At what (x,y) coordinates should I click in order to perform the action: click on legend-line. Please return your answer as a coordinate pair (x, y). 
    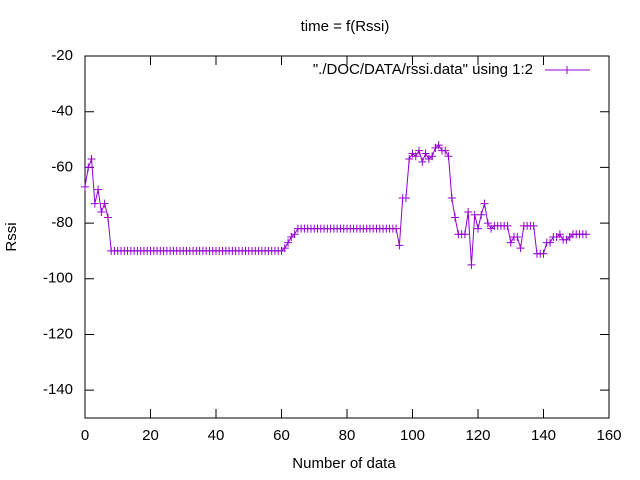
    Looking at the image, I should click on (567, 70).